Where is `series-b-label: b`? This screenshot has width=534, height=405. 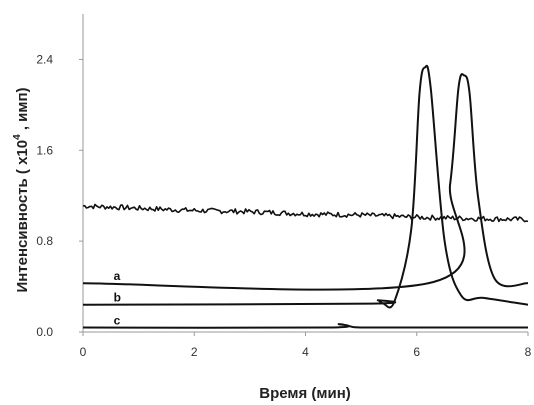 series-b-label: b is located at coordinates (117, 298).